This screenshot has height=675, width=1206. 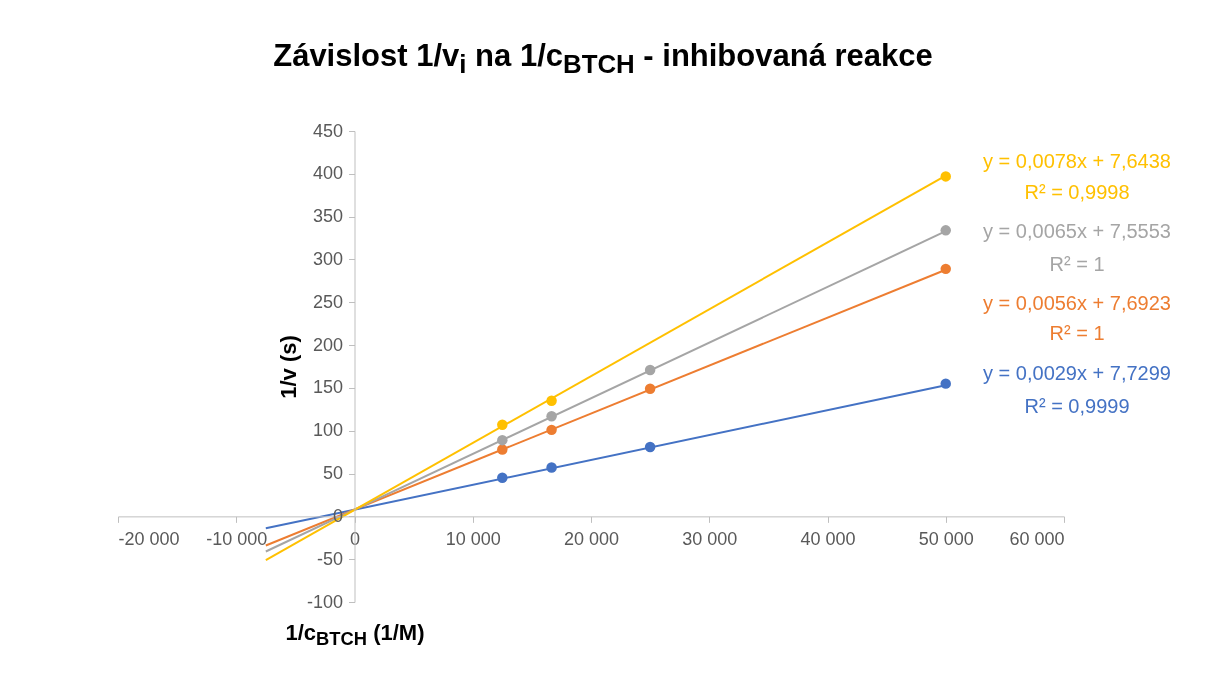 What do you see at coordinates (1077, 373) in the screenshot?
I see `annotation: y = 0,0029x + 7,7299` at bounding box center [1077, 373].